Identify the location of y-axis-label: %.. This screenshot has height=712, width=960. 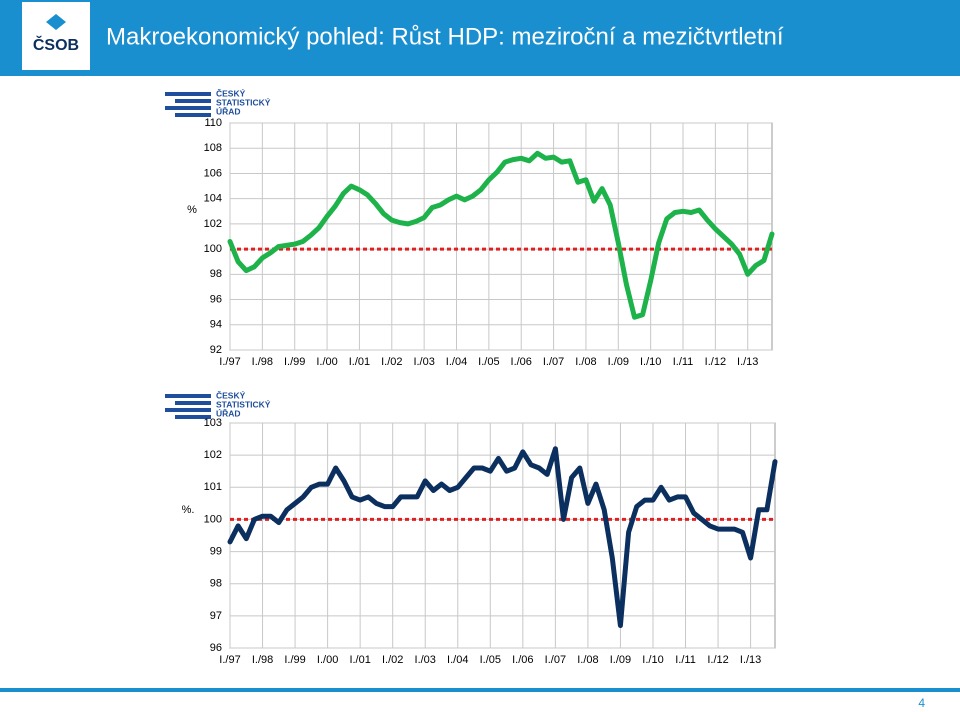
(188, 510).